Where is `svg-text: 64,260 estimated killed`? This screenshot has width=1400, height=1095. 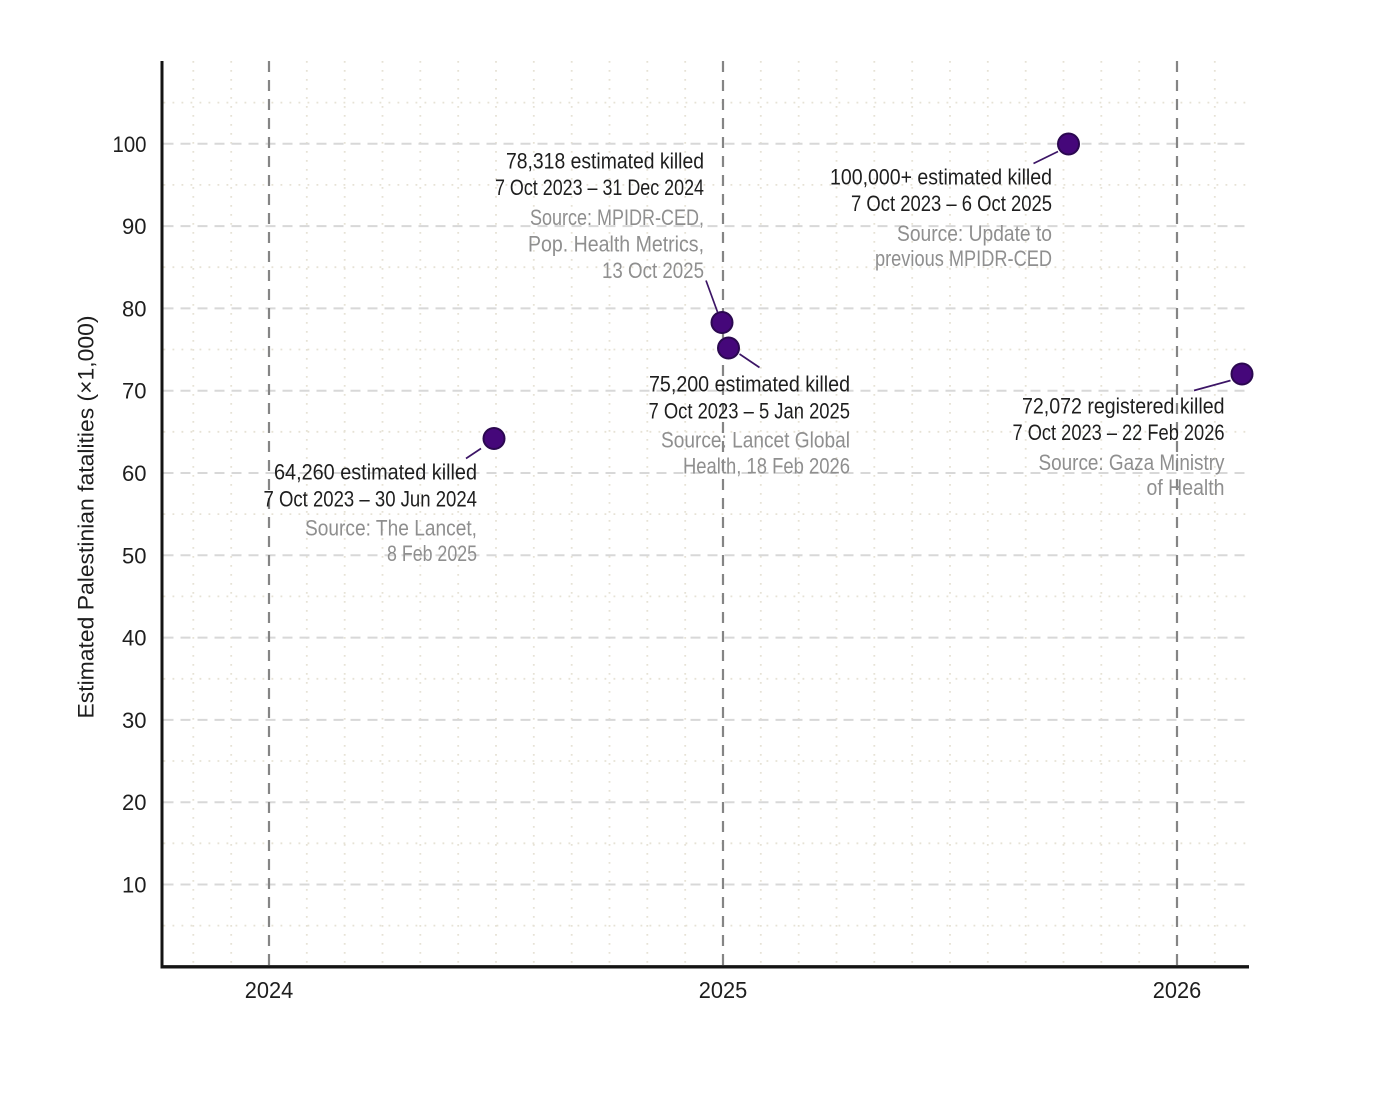 svg-text: 64,260 estimated killed is located at coordinates (375, 472).